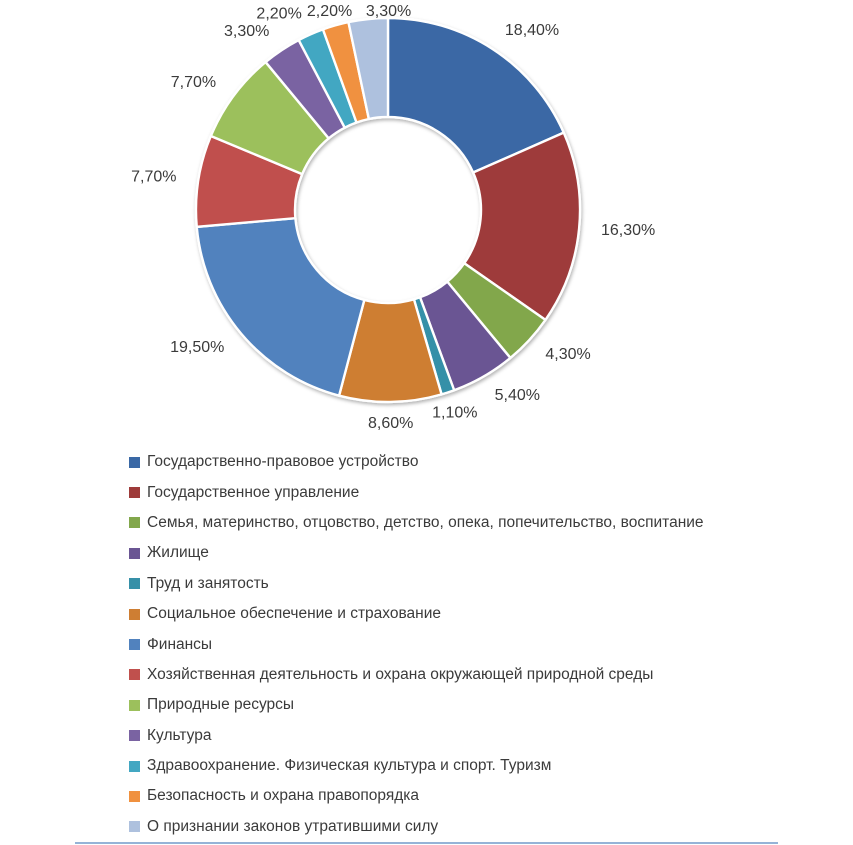  What do you see at coordinates (293, 826) in the screenshot?
I see `legend-label: О признании законов утратившими силу` at bounding box center [293, 826].